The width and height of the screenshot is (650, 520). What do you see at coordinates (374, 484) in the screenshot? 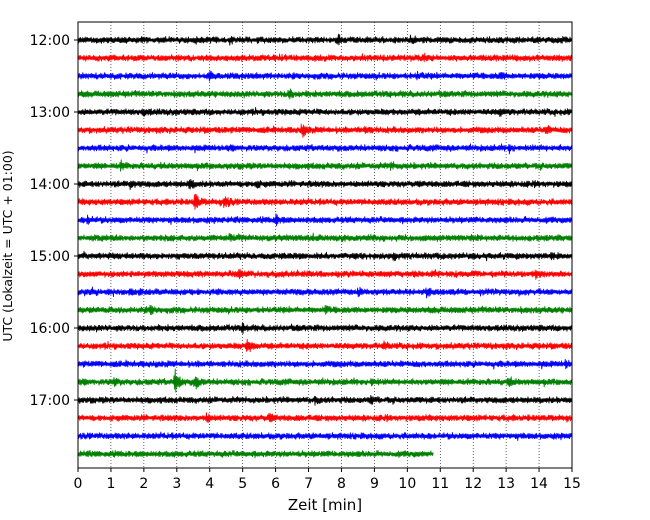
I see `x-tick-label: 9` at bounding box center [374, 484].